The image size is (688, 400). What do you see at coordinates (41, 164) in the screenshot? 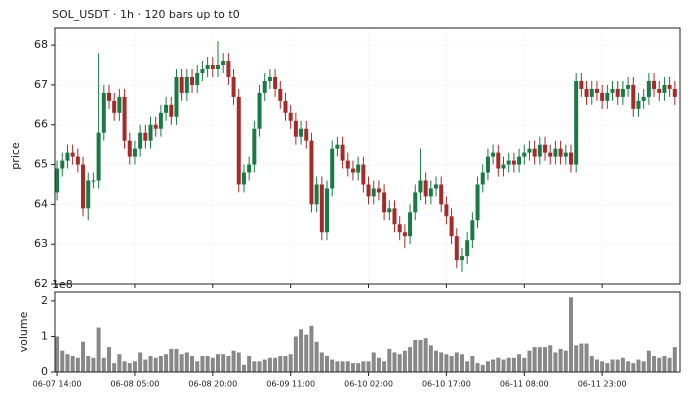
I see `y-tick-label: 65` at bounding box center [41, 164].